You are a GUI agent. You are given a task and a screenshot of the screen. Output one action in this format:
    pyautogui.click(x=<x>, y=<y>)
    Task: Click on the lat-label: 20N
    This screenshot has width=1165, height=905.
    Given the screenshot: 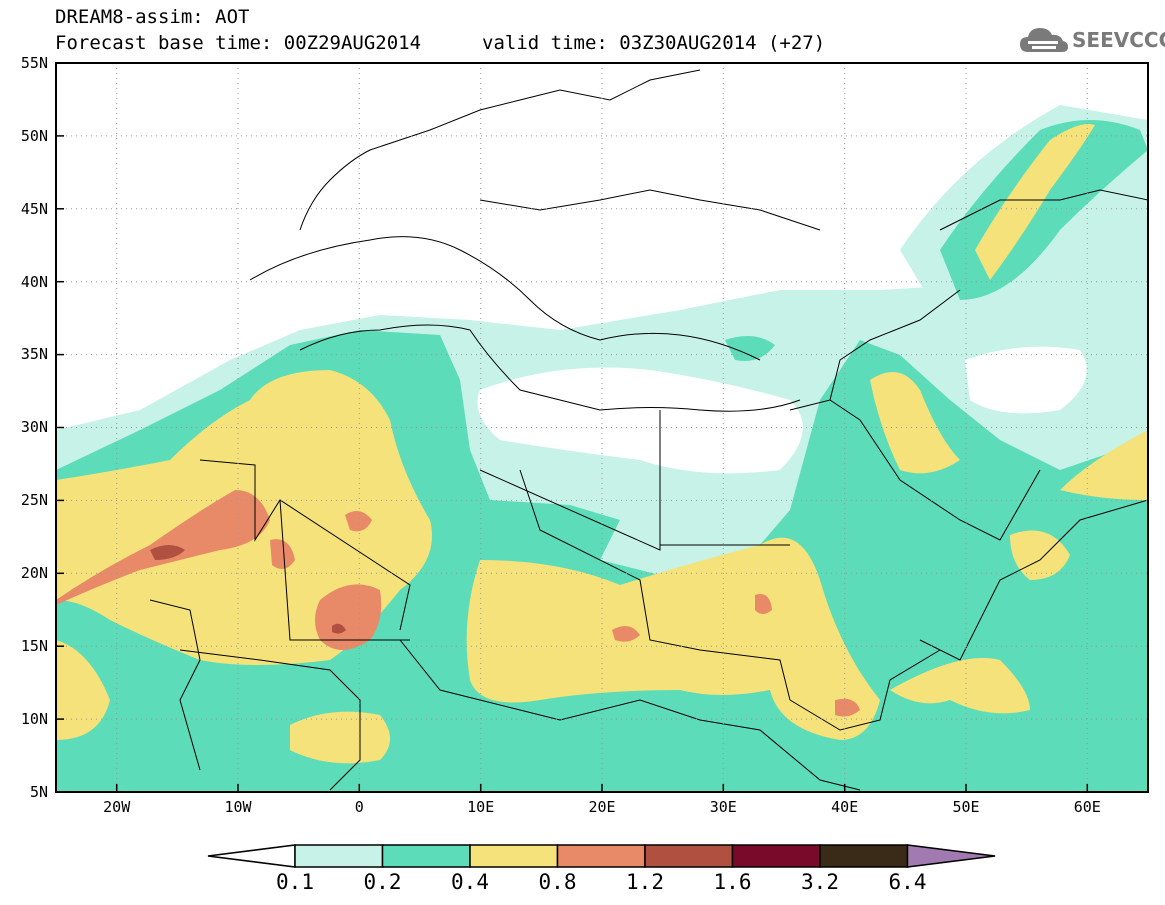 What is the action you would take?
    pyautogui.click(x=34, y=573)
    